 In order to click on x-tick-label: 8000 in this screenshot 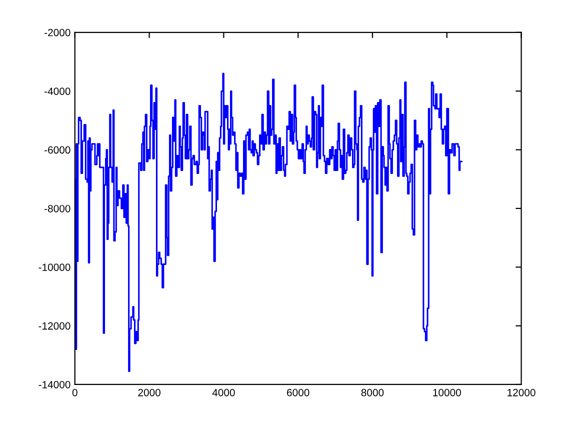, I will do `click(372, 392)`.